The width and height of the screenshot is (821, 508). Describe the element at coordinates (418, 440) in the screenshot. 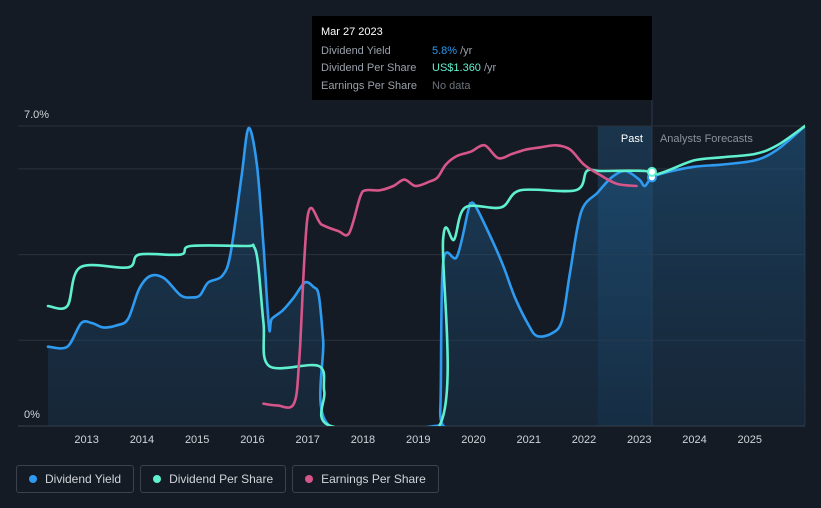

I see `x-tick-label: 2019` at that location.